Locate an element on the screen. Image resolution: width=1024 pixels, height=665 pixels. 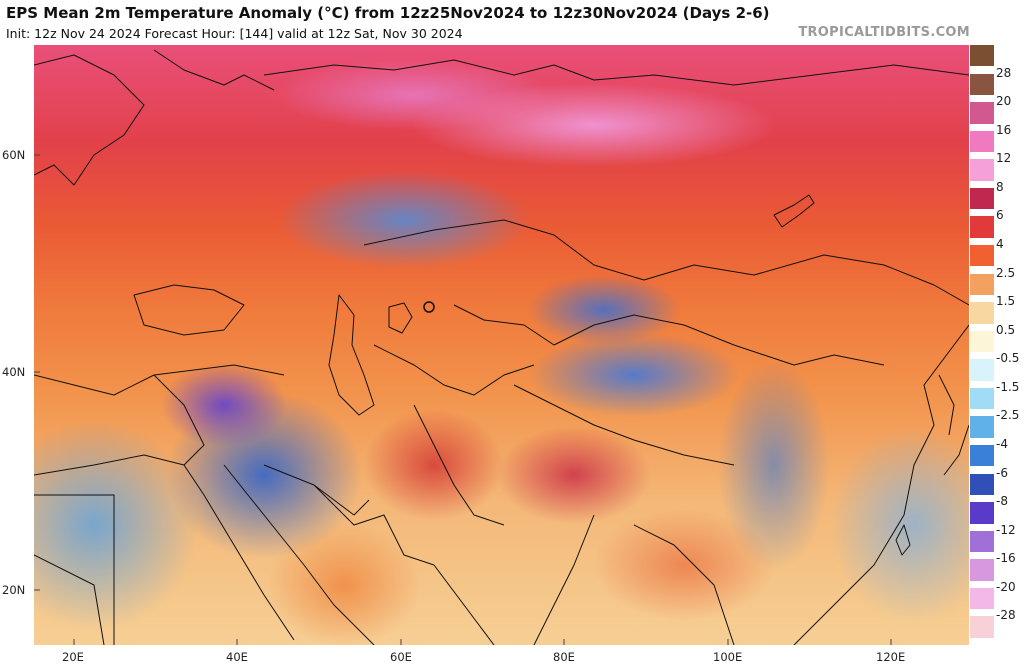
colorbar-label: 4 is located at coordinates (1000, 244).